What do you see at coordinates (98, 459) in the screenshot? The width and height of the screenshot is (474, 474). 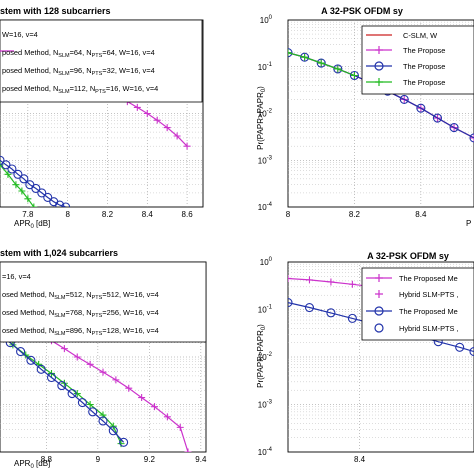 I see `x-tick-label: 9` at bounding box center [98, 459].